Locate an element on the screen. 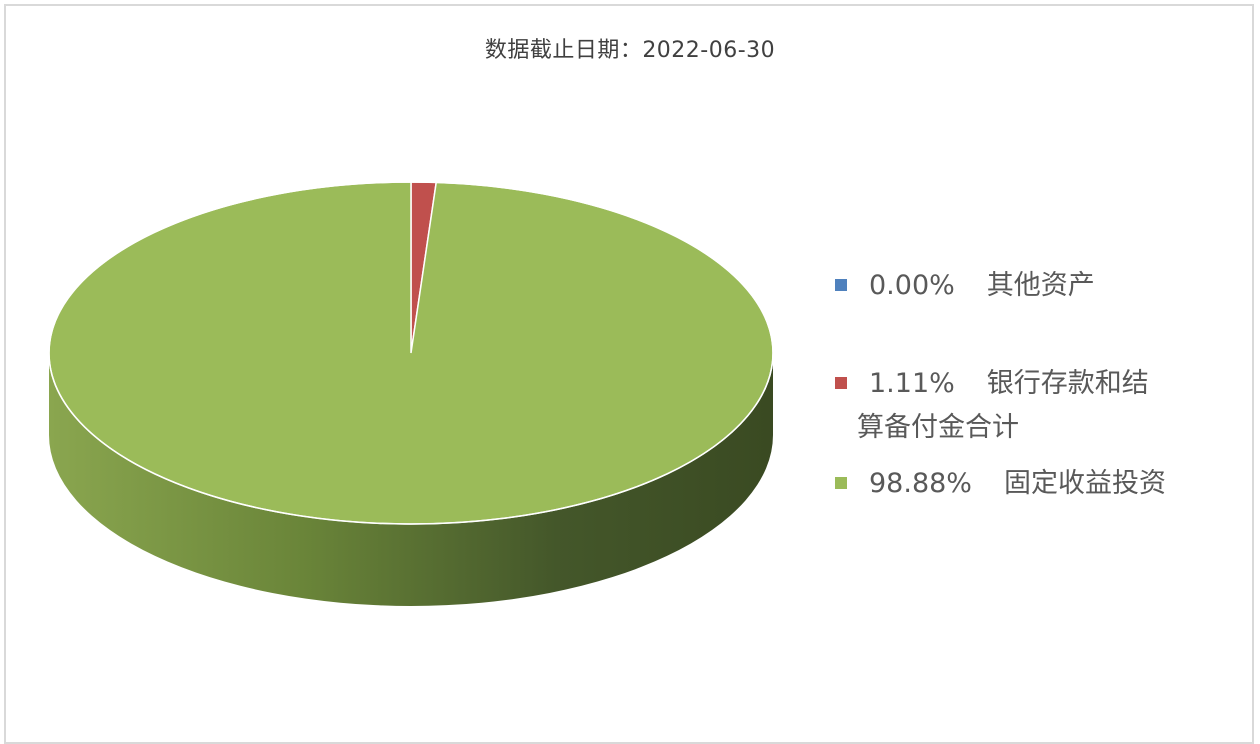 Image resolution: width=1260 pixels, height=744 pixels. legend-value-fixed-income: 98.88% is located at coordinates (920, 483).